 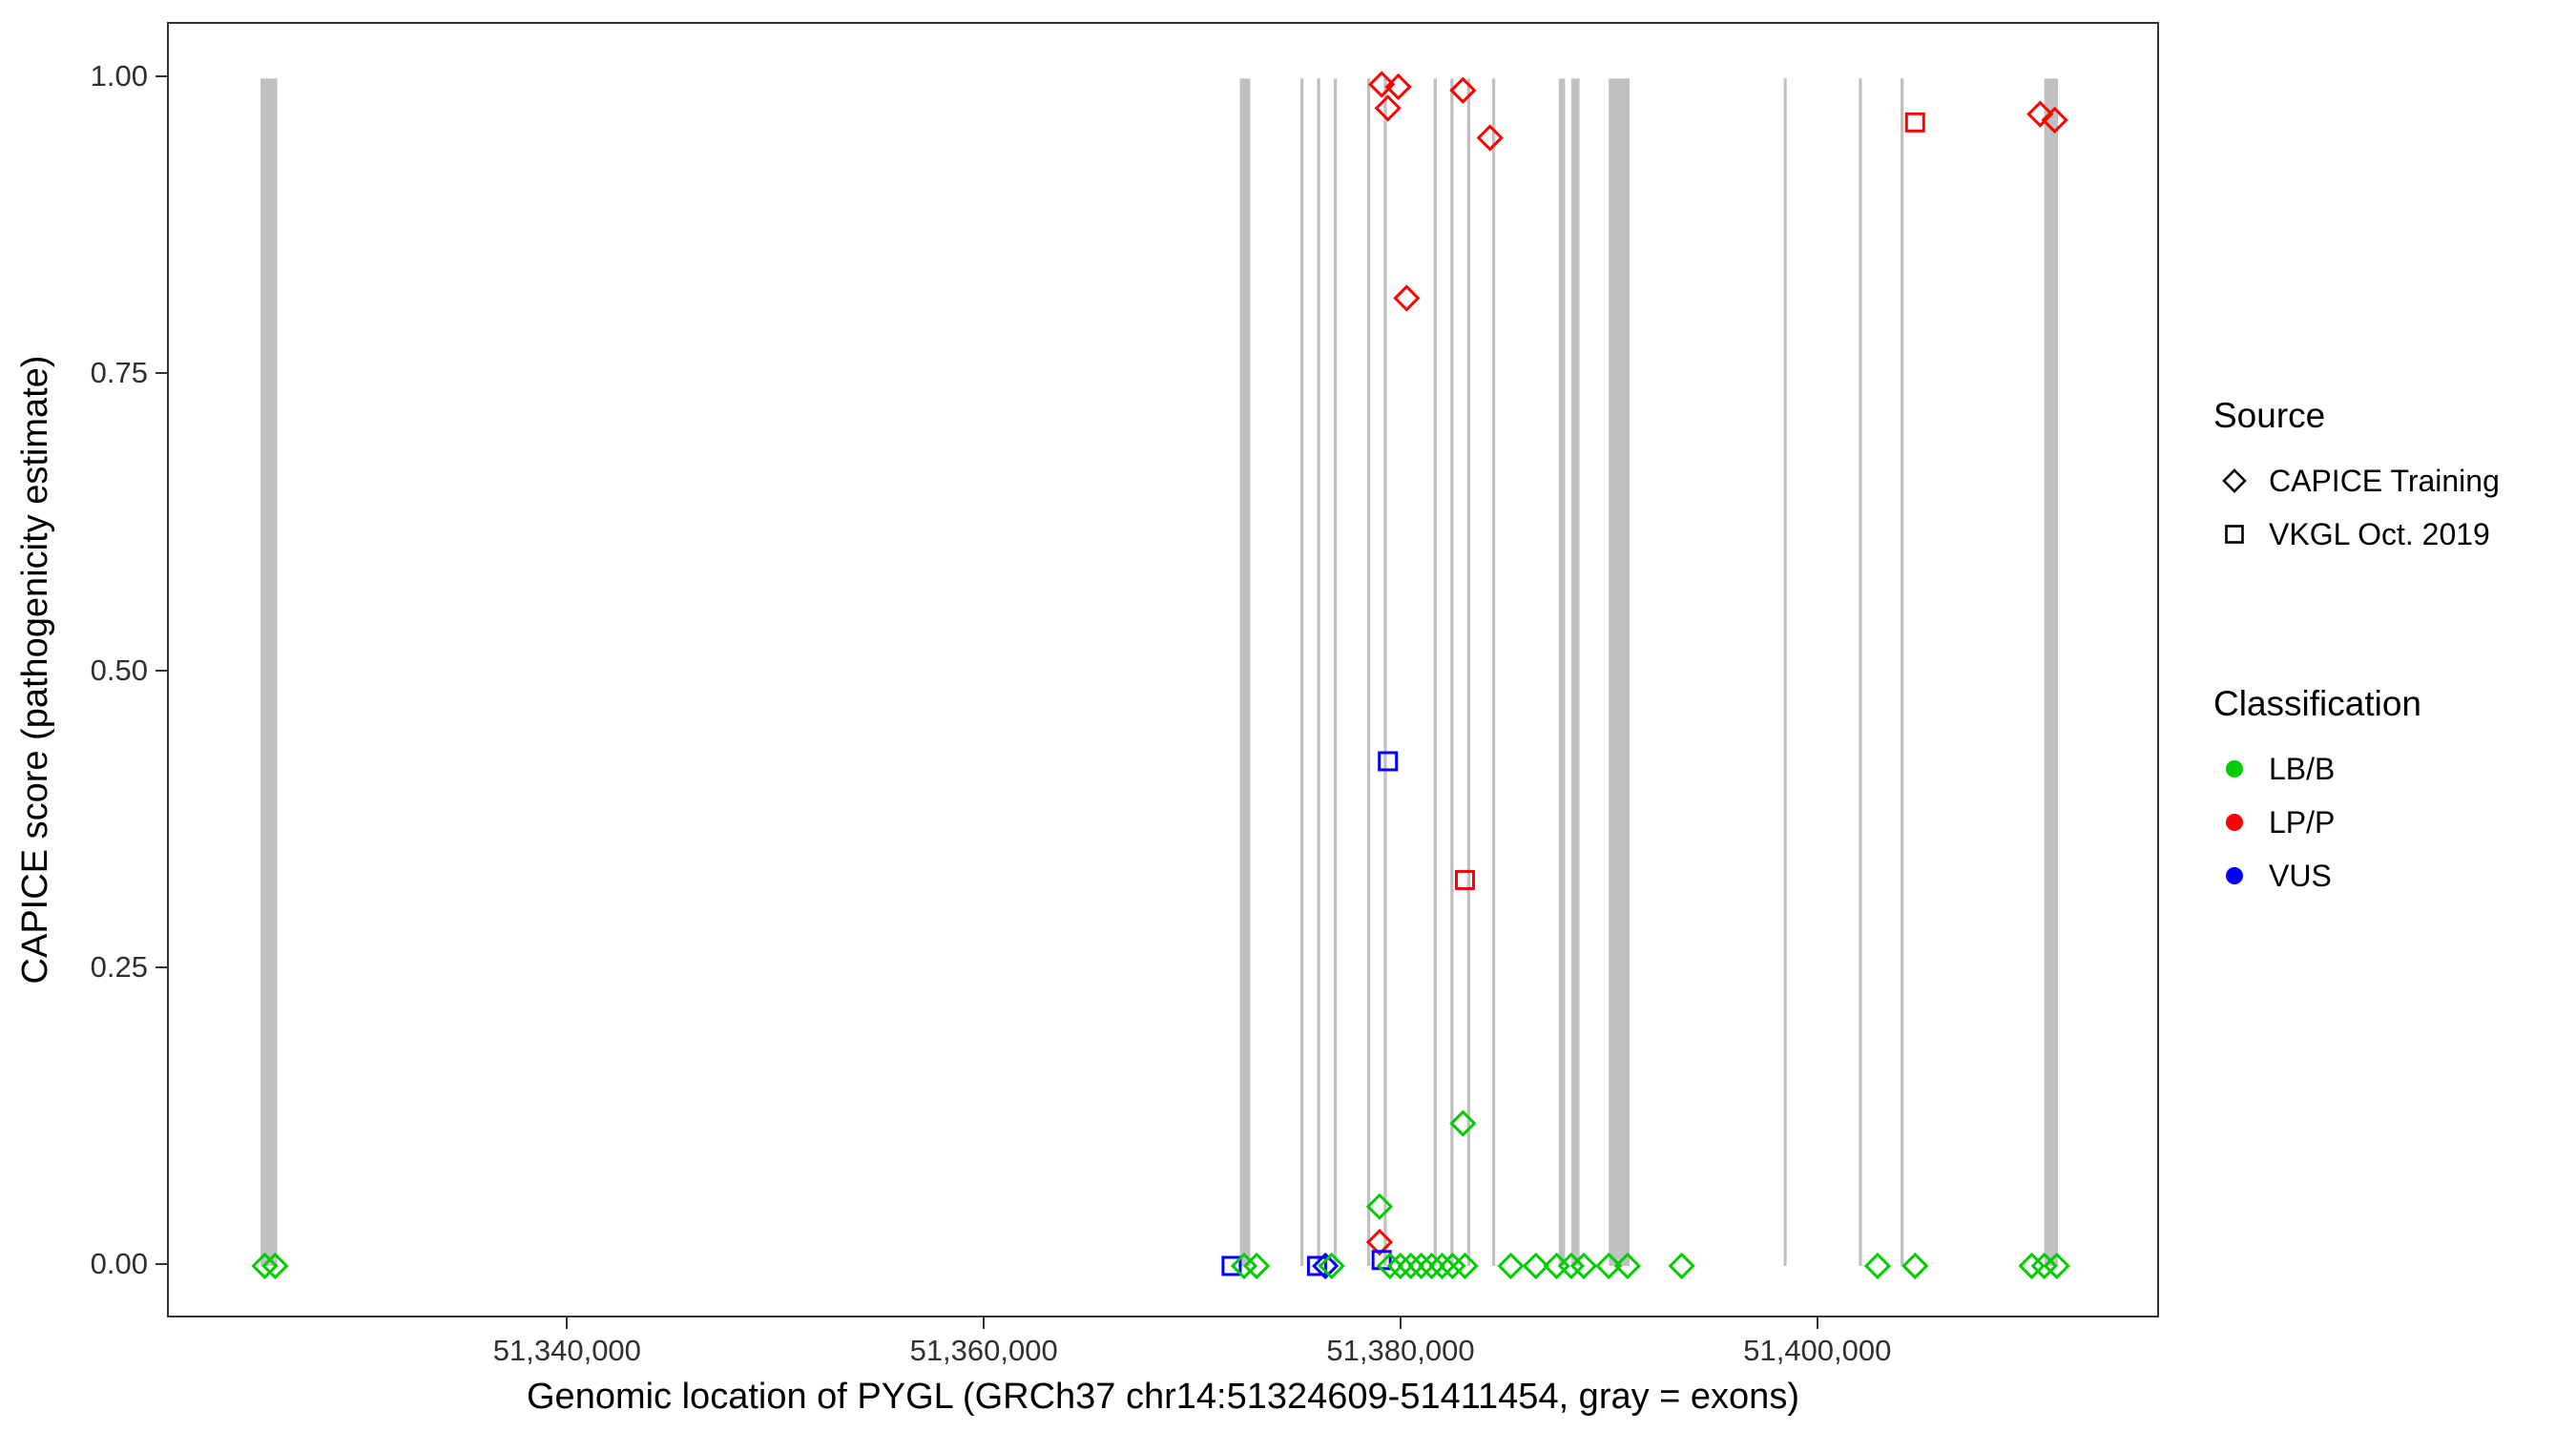 I want to click on x-tick-label: 51,360,000, so click(x=983, y=1351).